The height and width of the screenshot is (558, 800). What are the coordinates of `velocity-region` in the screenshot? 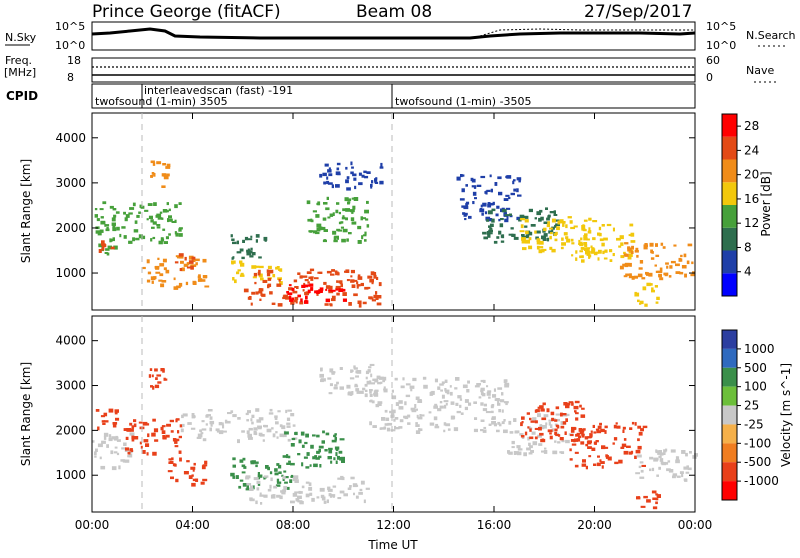 It's located at (107, 419).